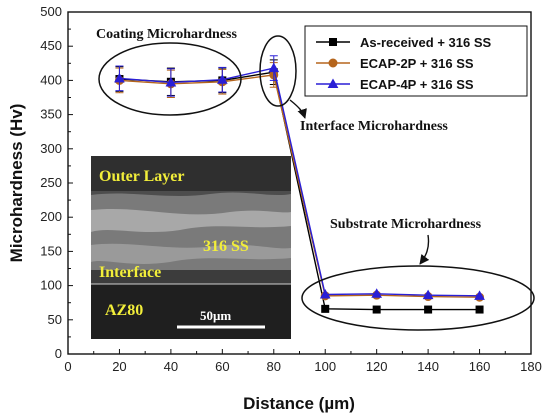 This screenshot has width=550, height=418. Describe the element at coordinates (141, 176) in the screenshot. I see `inset-label-outer-layer: Outer Layer` at that location.